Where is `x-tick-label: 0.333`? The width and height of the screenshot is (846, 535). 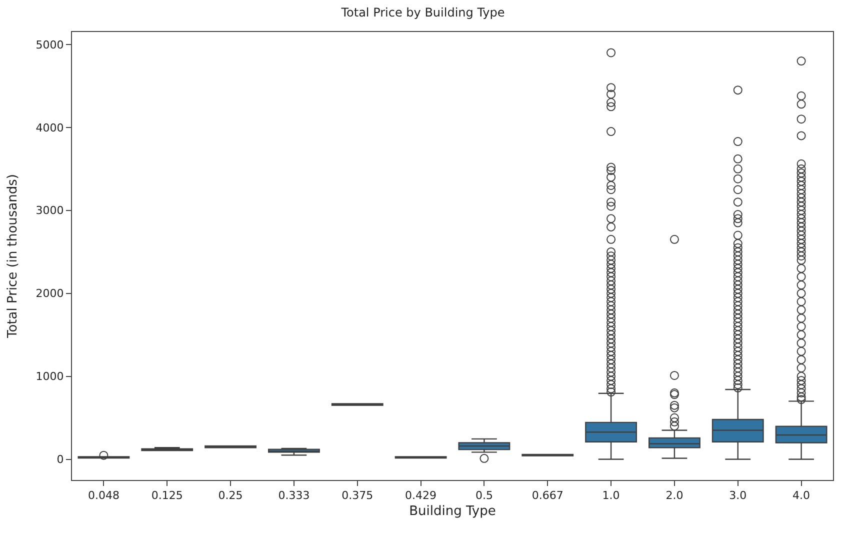
x-tick-label: 0.333 is located at coordinates (294, 495).